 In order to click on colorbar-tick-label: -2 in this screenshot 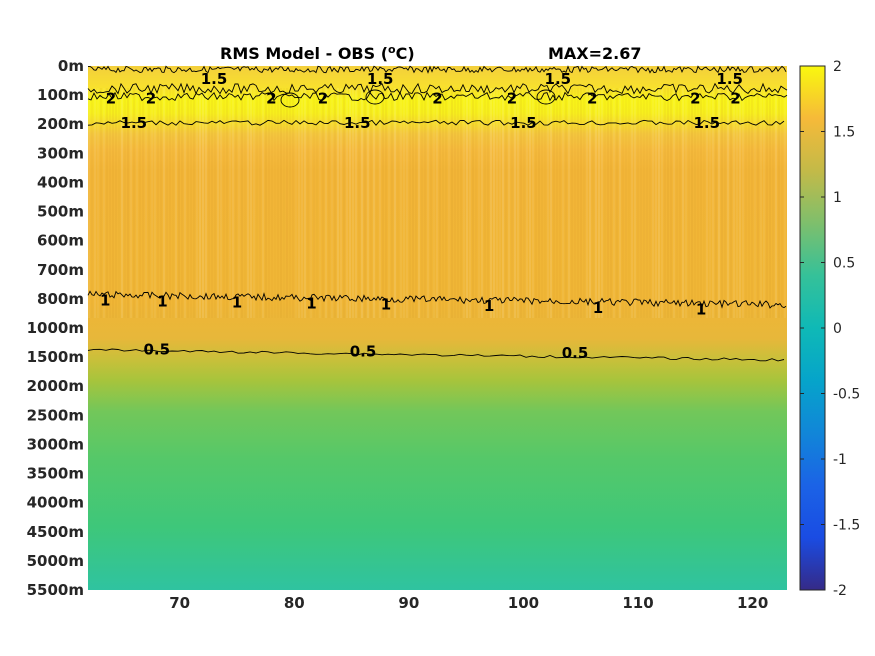, I will do `click(840, 591)`.